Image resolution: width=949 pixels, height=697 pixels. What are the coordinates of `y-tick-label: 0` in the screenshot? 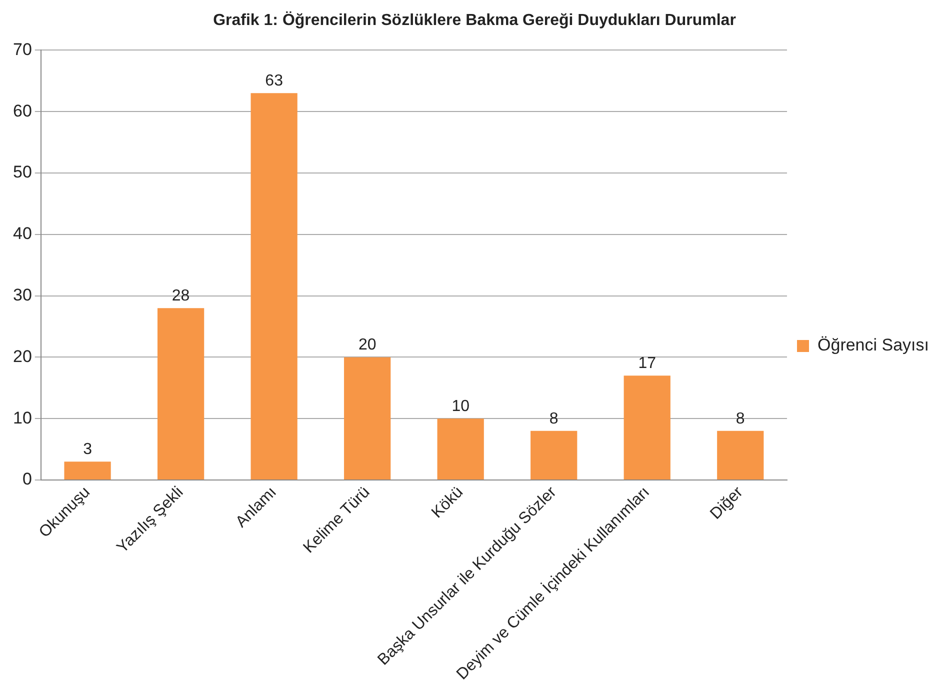 It's located at (27, 479).